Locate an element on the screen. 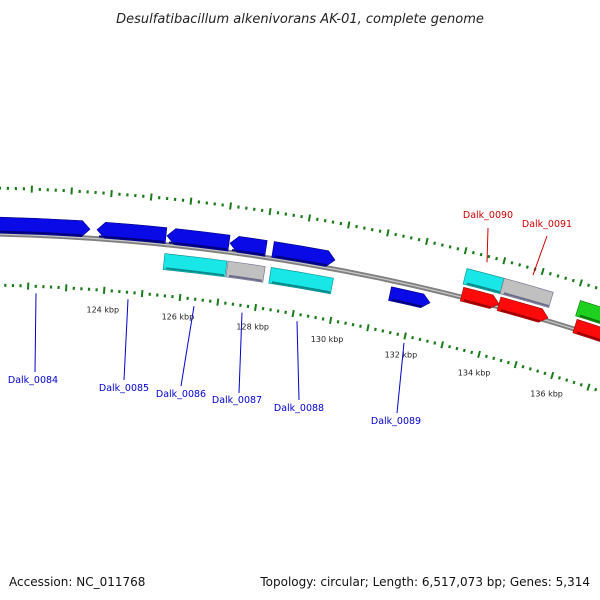  gene-label-dalk_0089: Dalk_0089 is located at coordinates (396, 421).